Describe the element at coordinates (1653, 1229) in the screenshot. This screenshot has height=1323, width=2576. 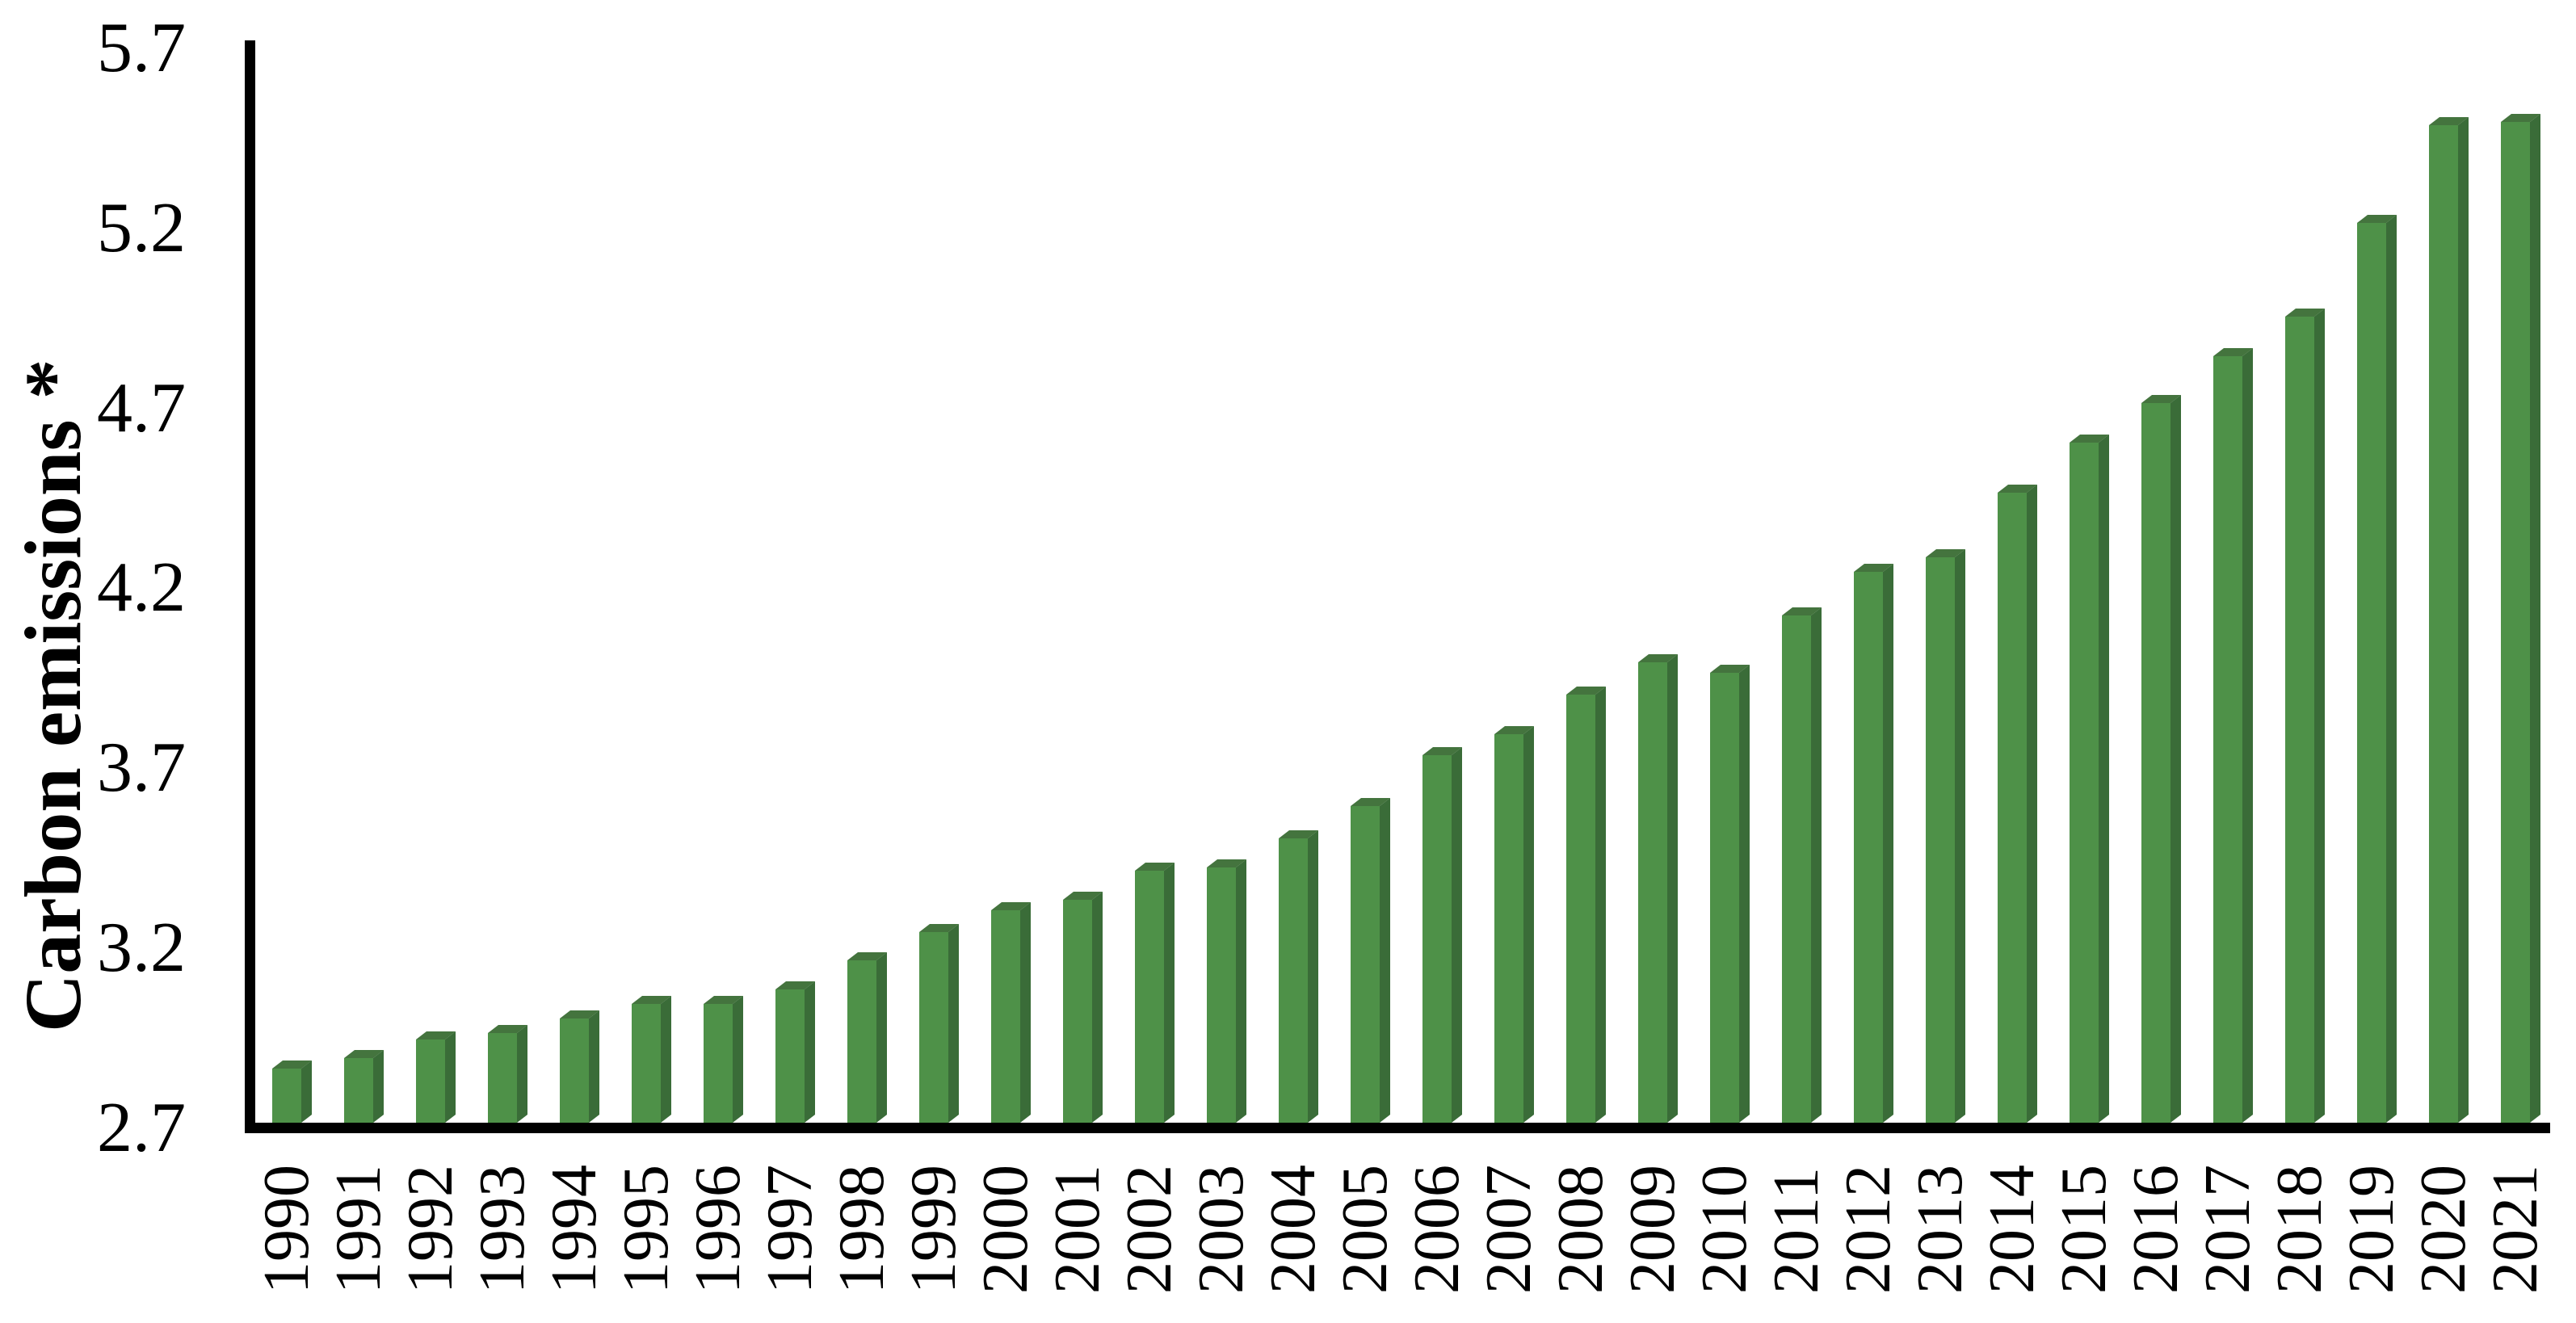
I see `x-tick-label-2009: 2009` at that location.